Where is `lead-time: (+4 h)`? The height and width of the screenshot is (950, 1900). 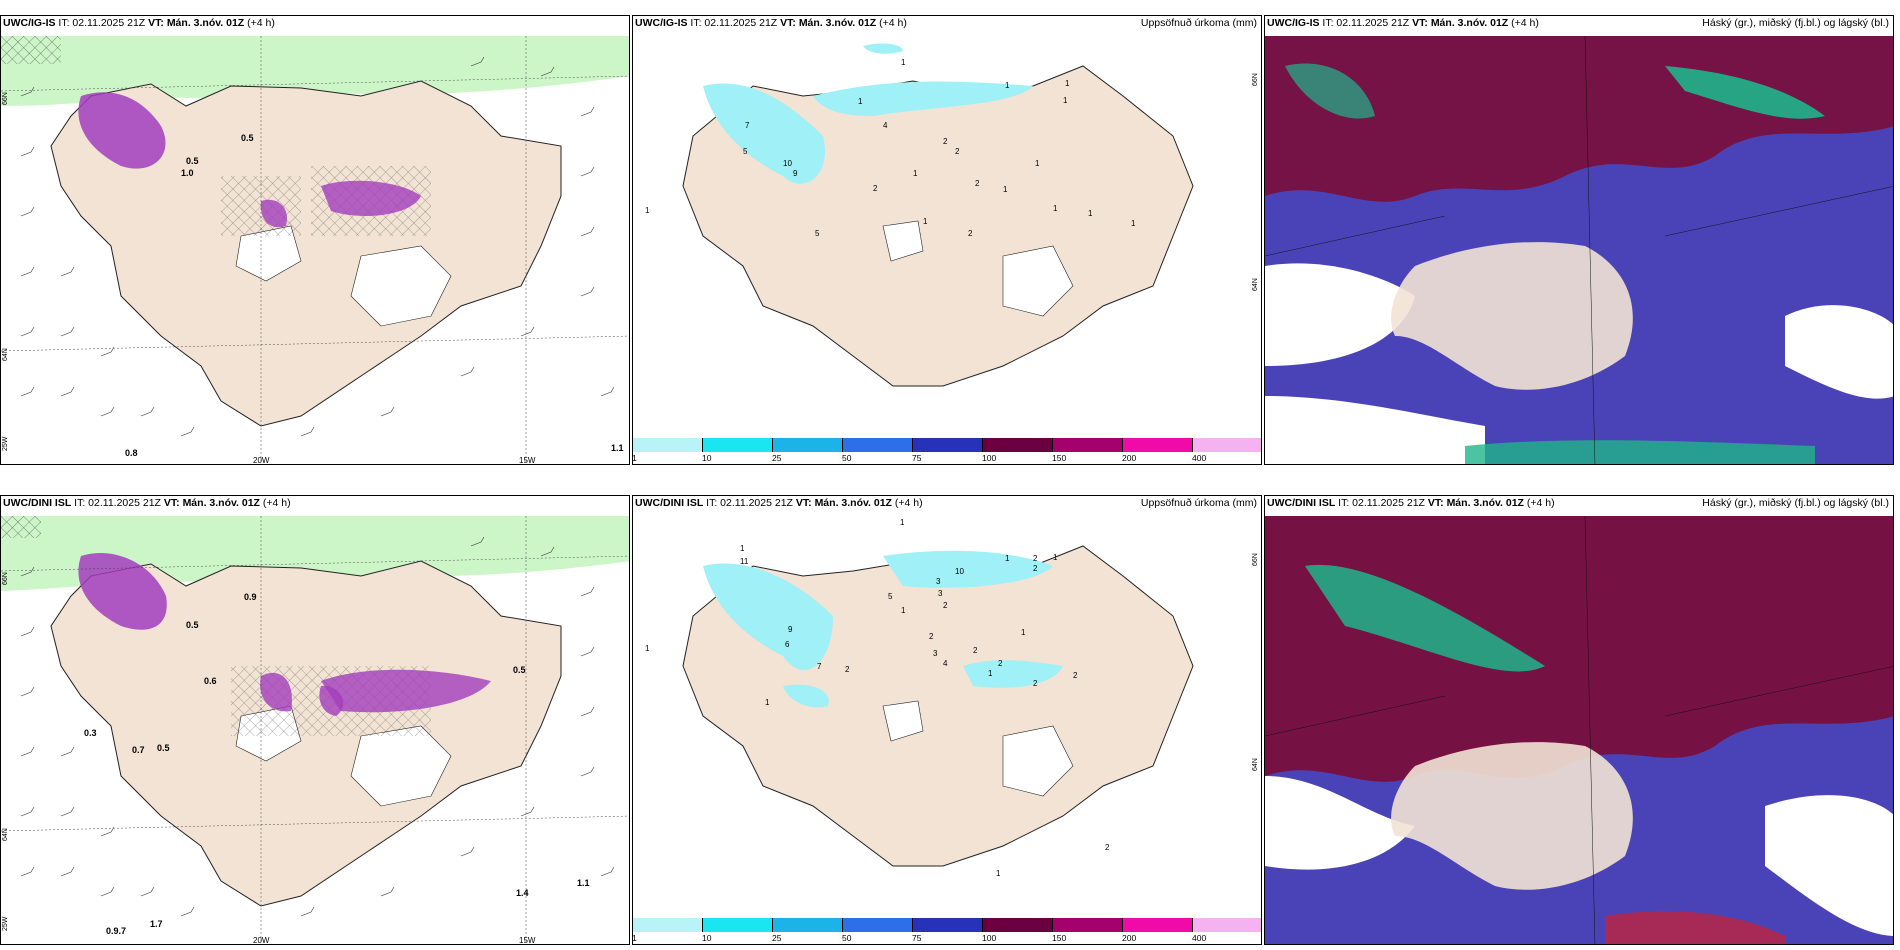
lead-time: (+4 h) is located at coordinates (1540, 503).